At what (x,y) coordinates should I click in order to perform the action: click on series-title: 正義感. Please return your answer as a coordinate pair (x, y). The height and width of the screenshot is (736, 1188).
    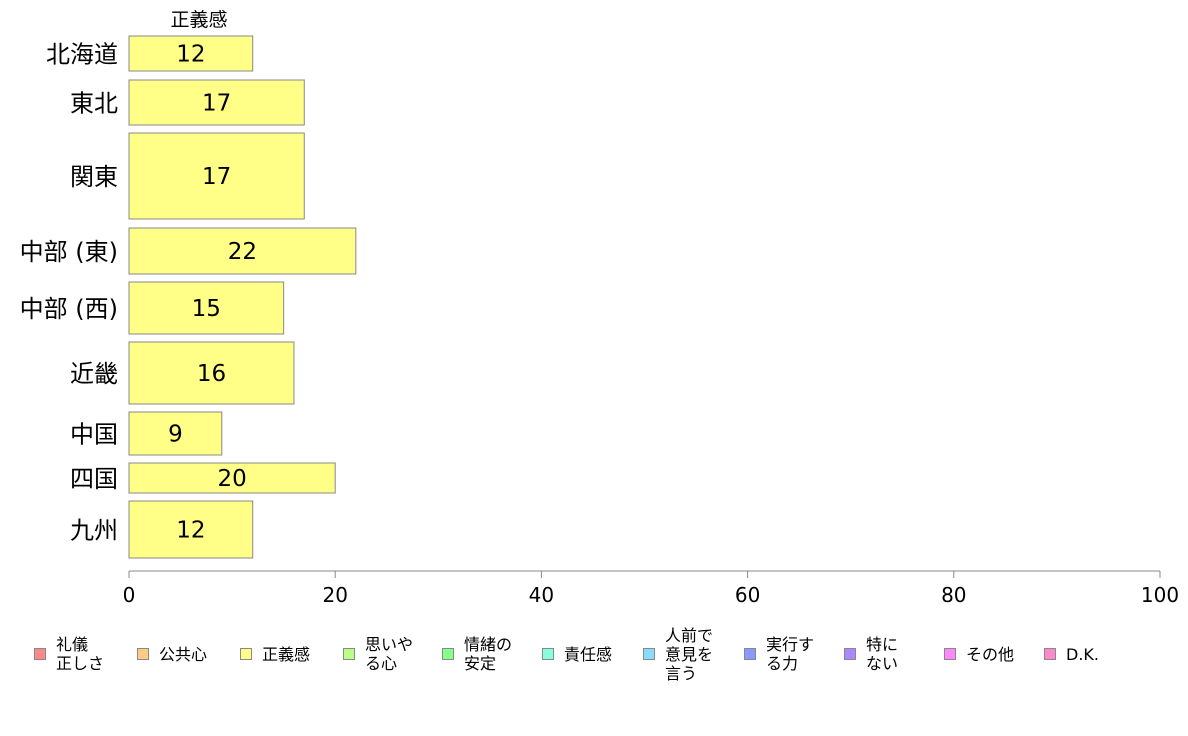
    Looking at the image, I should click on (198, 20).